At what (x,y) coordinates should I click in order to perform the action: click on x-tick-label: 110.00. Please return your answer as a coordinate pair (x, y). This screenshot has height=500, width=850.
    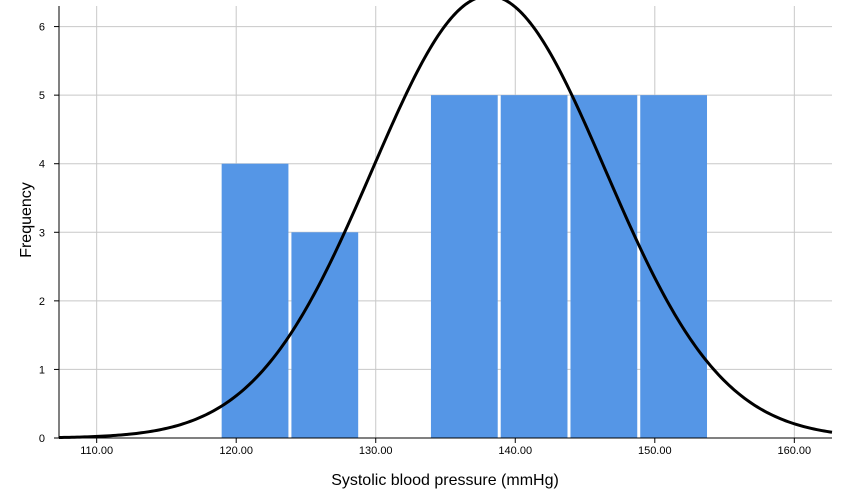
    Looking at the image, I should click on (96, 451).